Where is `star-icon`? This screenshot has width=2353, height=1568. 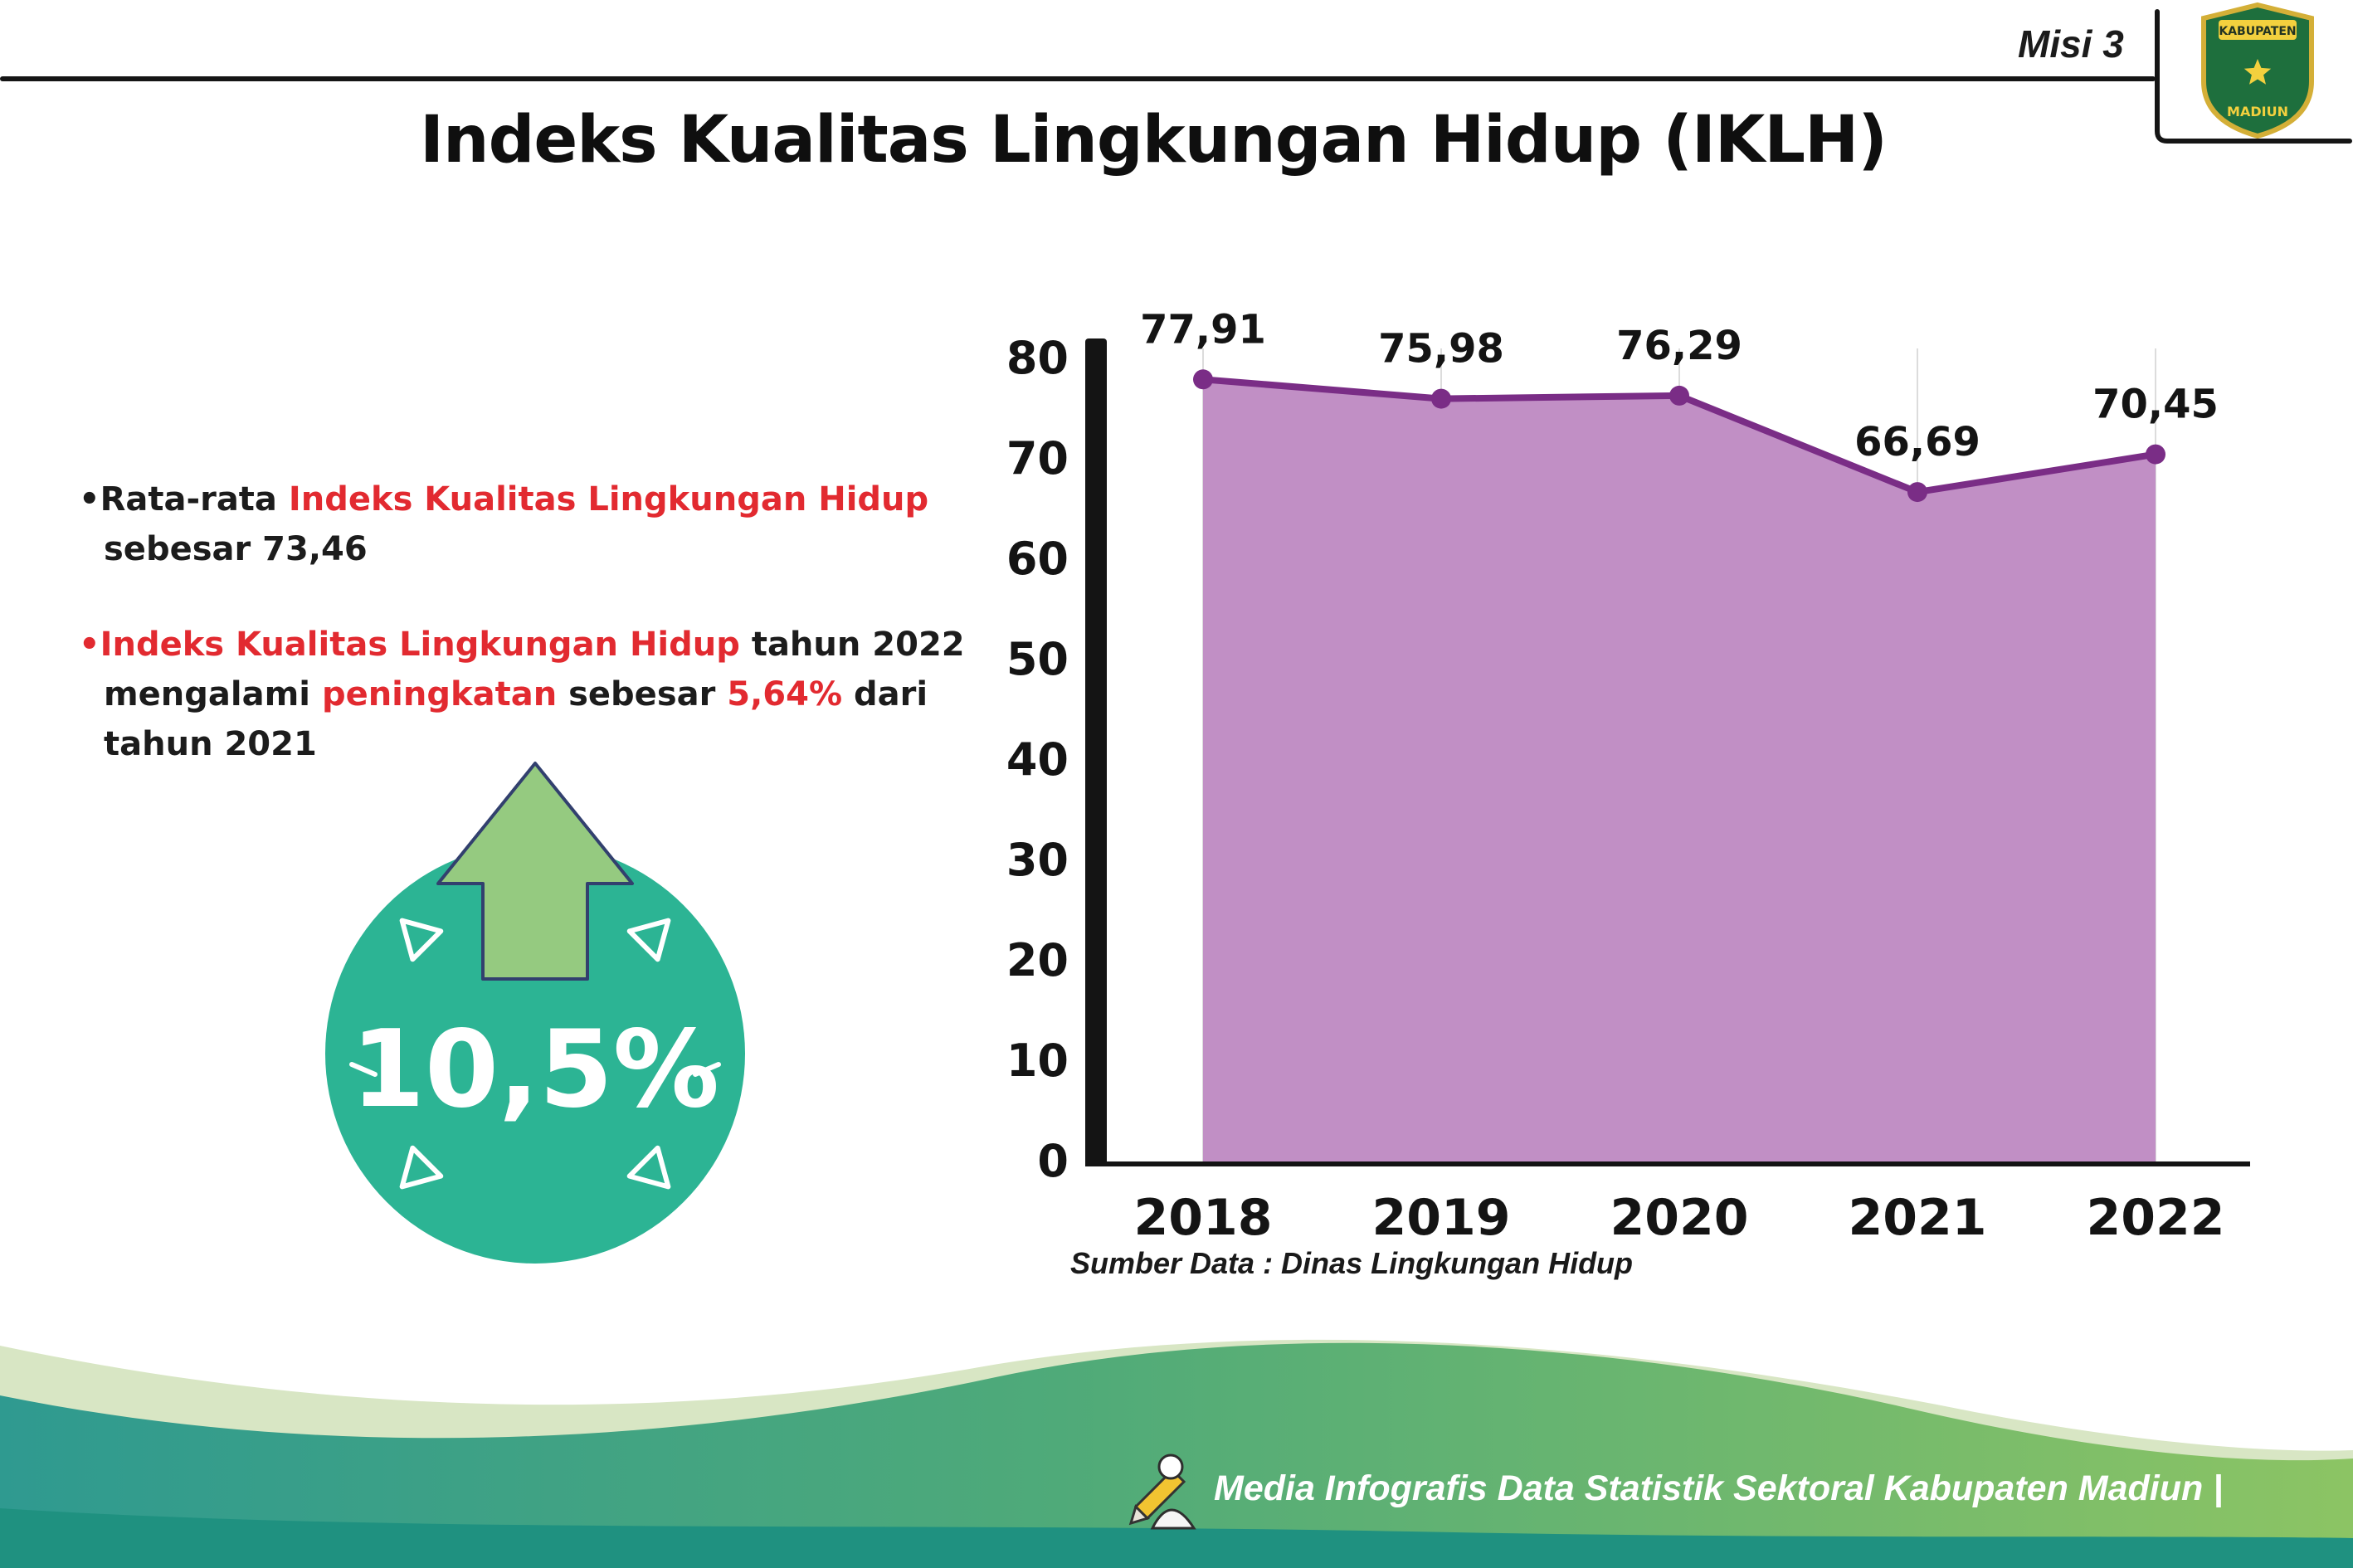 star-icon is located at coordinates (2257, 72).